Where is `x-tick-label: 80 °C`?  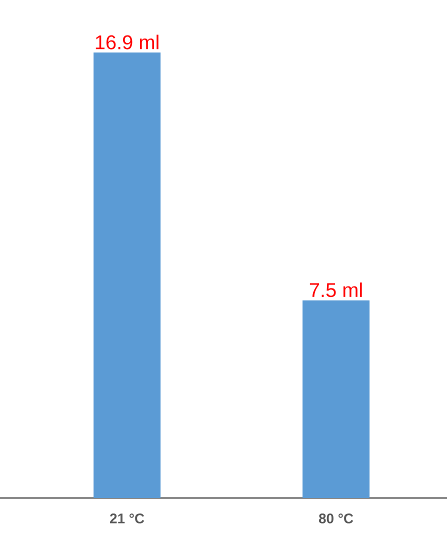 x-tick-label: 80 °C is located at coordinates (336, 519).